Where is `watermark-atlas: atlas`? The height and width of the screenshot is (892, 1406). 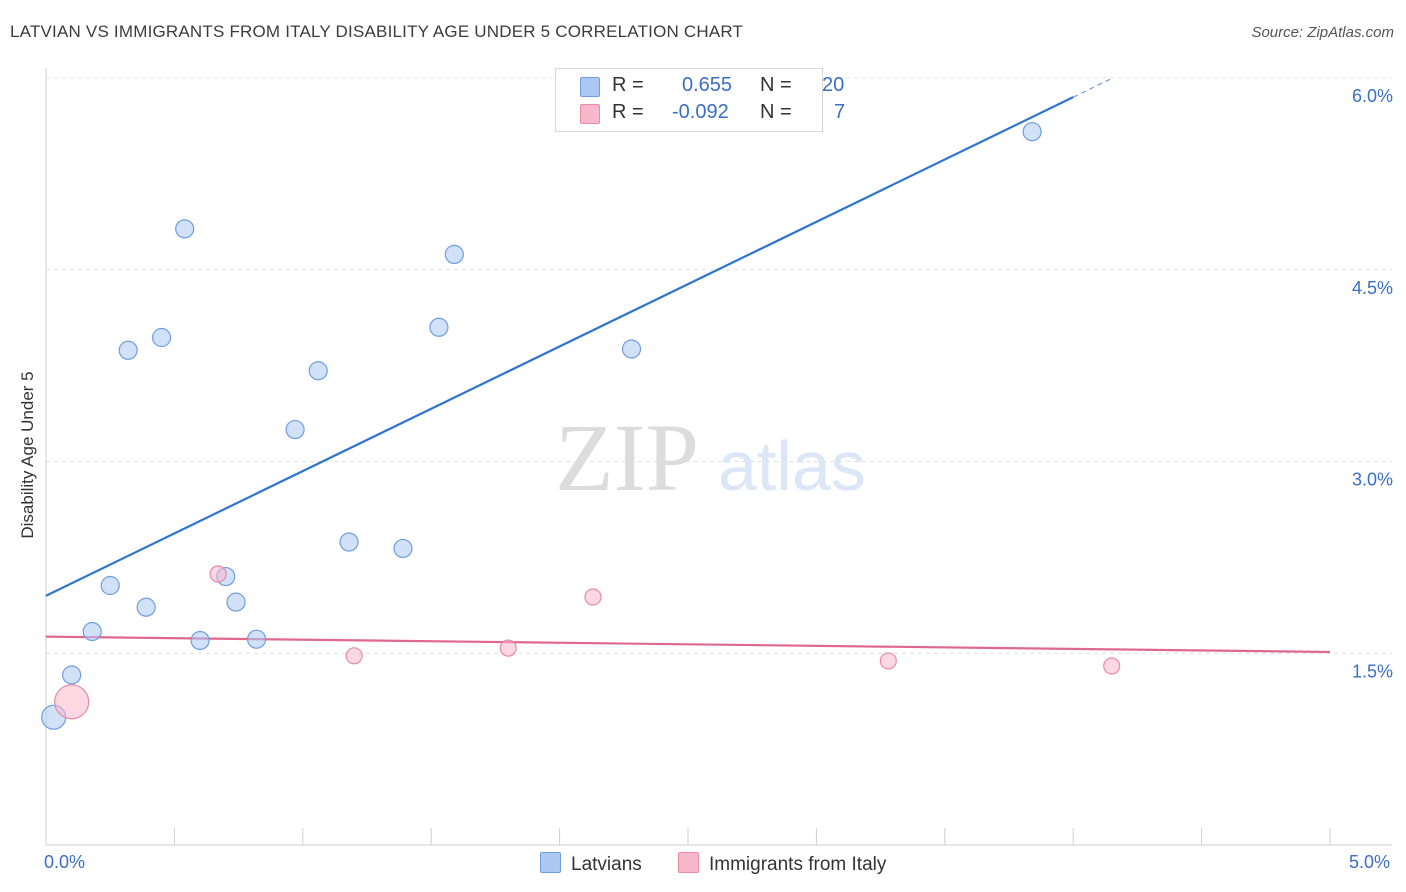 watermark-atlas: atlas is located at coordinates (792, 466).